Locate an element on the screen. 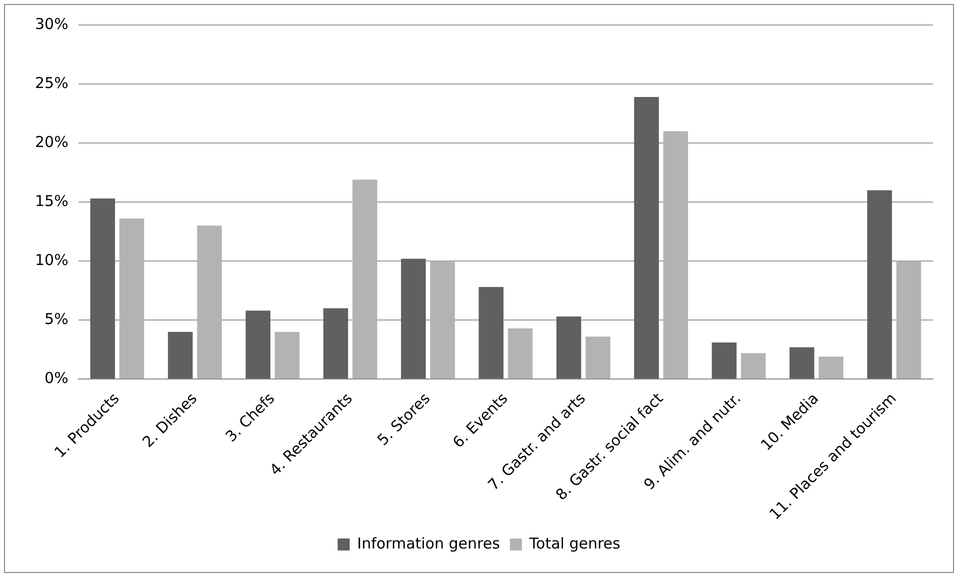 The image size is (960, 579). y-tick-label: 25% is located at coordinates (51, 83).